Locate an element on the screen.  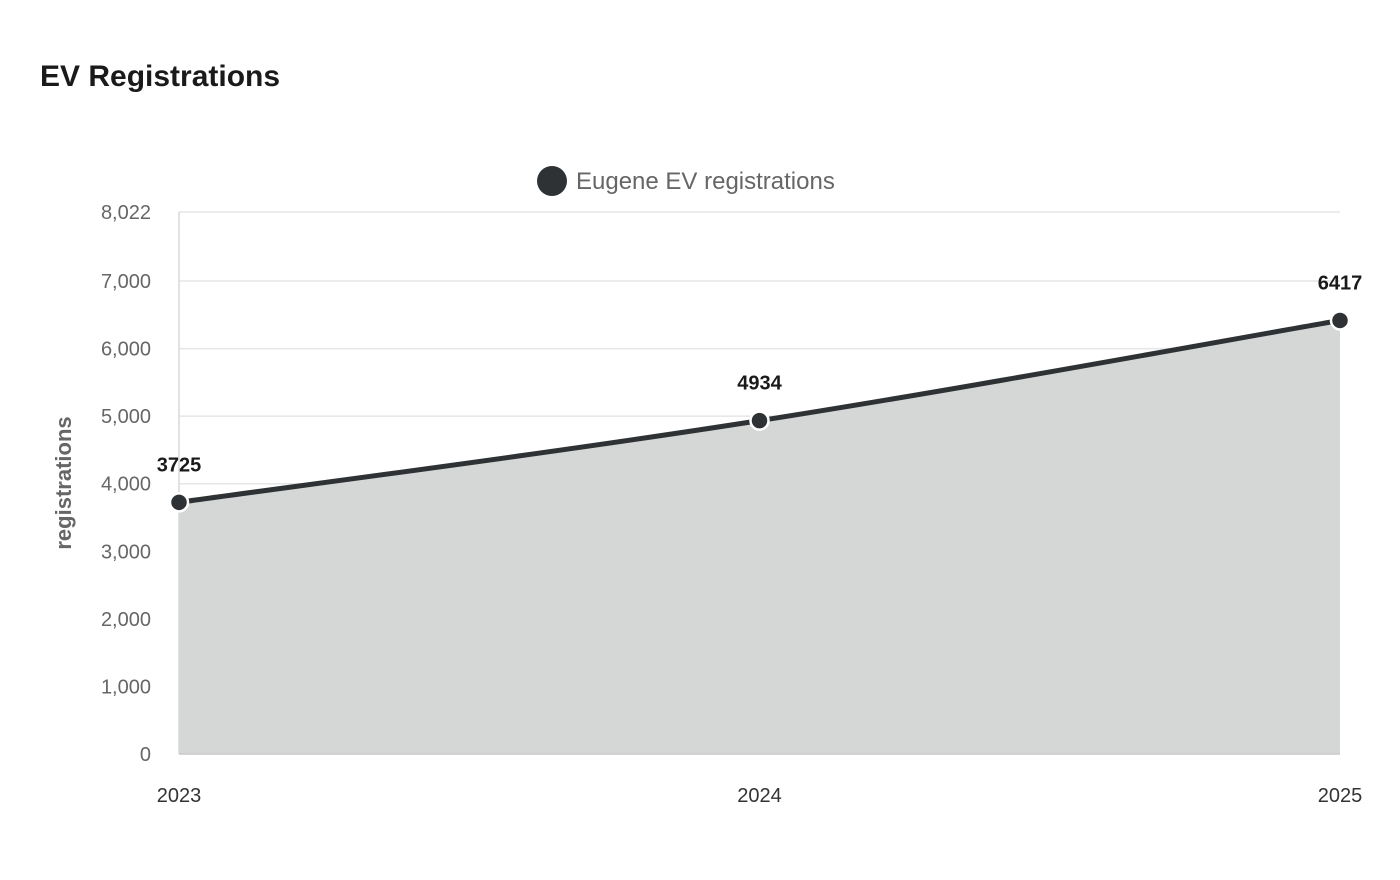
x-tick-label: 2024 is located at coordinates (759, 796).